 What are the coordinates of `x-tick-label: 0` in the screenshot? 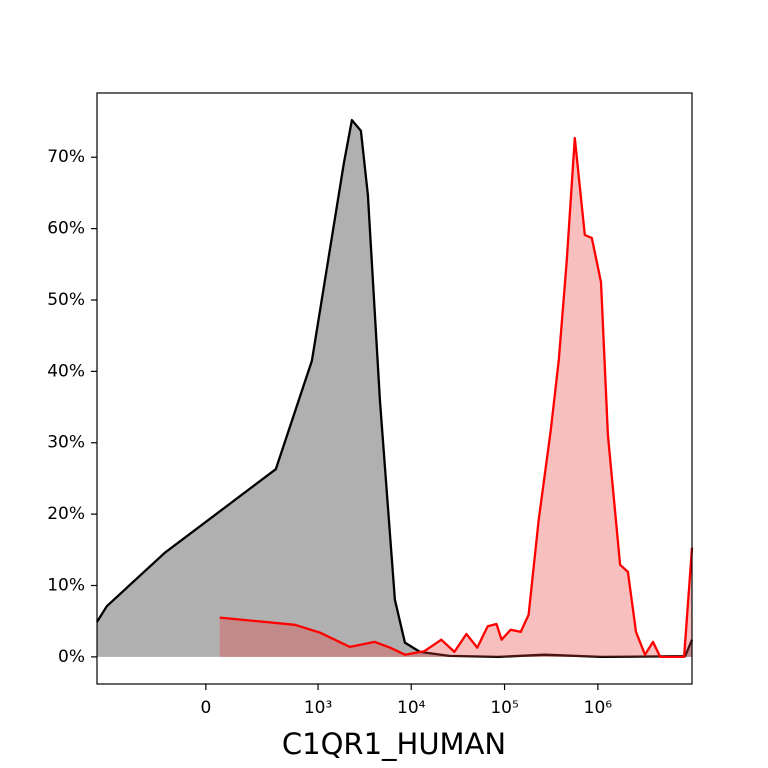 It's located at (205, 708).